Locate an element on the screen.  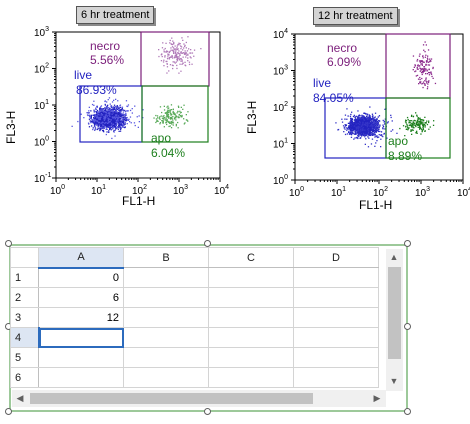
vertical-scrollbar: ▲ ▼ is located at coordinates (394, 320).